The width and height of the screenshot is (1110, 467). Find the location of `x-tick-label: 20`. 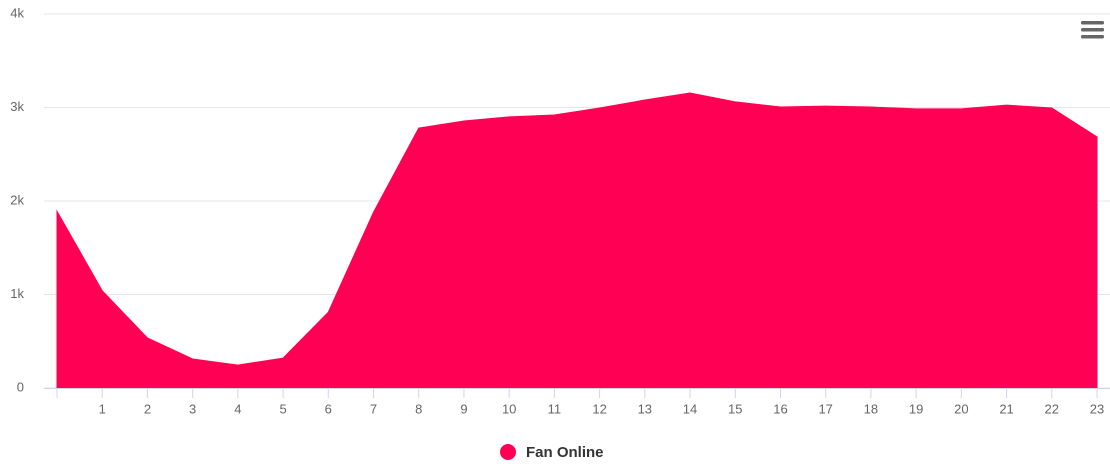

x-tick-label: 20 is located at coordinates (961, 408).